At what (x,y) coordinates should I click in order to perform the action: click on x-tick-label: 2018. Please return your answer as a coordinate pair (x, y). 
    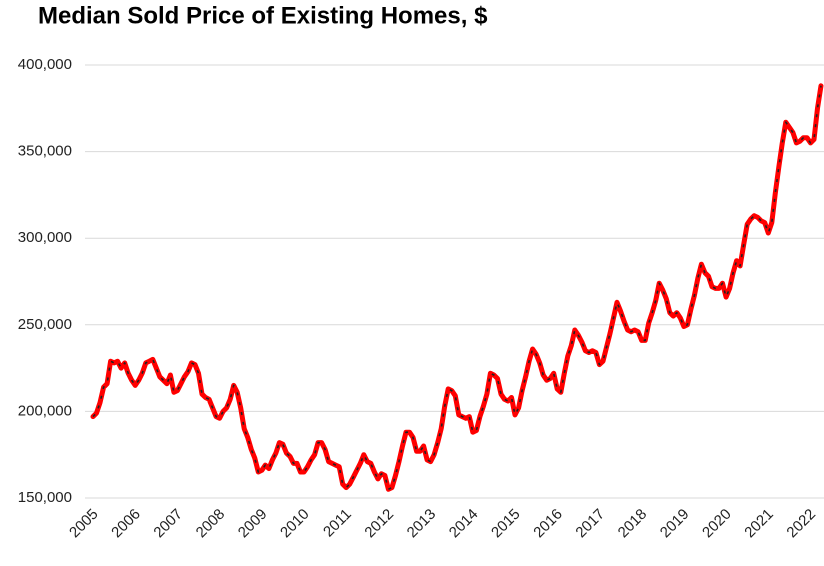
    Looking at the image, I should click on (633, 524).